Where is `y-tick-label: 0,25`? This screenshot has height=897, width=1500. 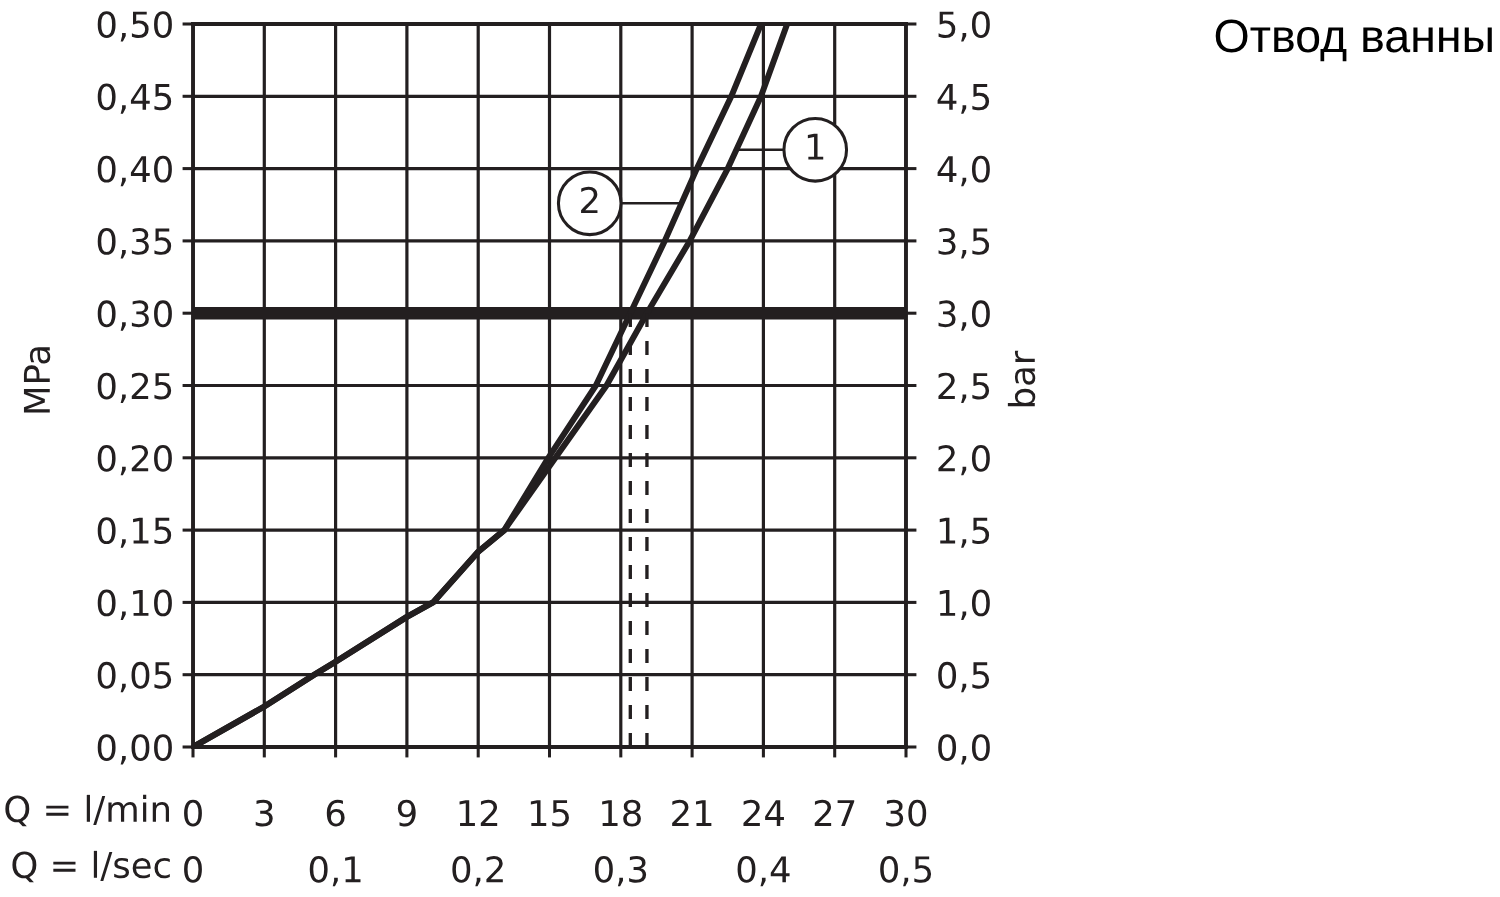
y-tick-label: 0,25 is located at coordinates (134, 388).